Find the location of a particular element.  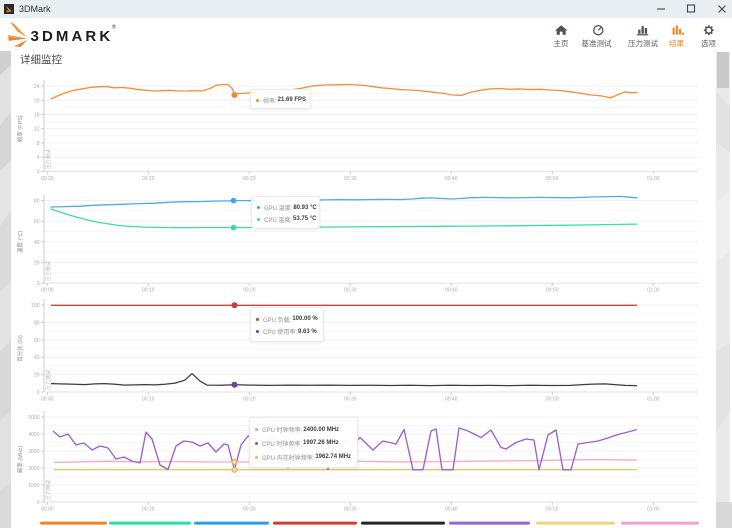

svg-text: 帧率 (FPS) is located at coordinates (20, 128).